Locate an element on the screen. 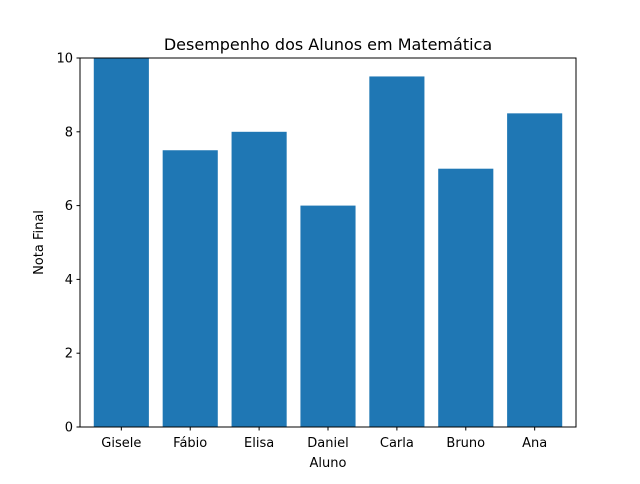 The height and width of the screenshot is (484, 640). x-tick-label: Fábio is located at coordinates (190, 443).